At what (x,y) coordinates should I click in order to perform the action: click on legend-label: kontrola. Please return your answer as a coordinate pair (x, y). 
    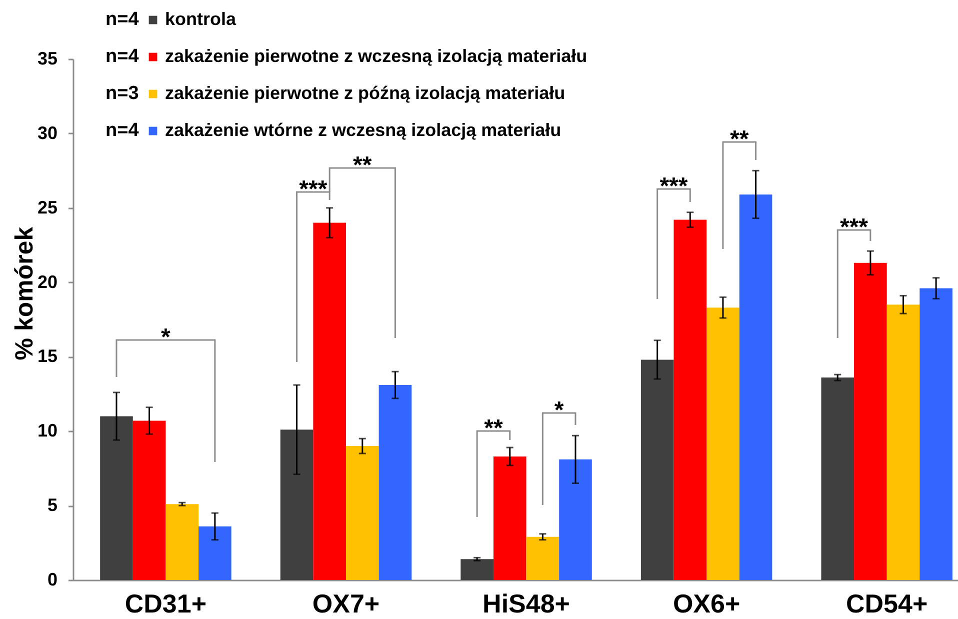
    Looking at the image, I should click on (201, 19).